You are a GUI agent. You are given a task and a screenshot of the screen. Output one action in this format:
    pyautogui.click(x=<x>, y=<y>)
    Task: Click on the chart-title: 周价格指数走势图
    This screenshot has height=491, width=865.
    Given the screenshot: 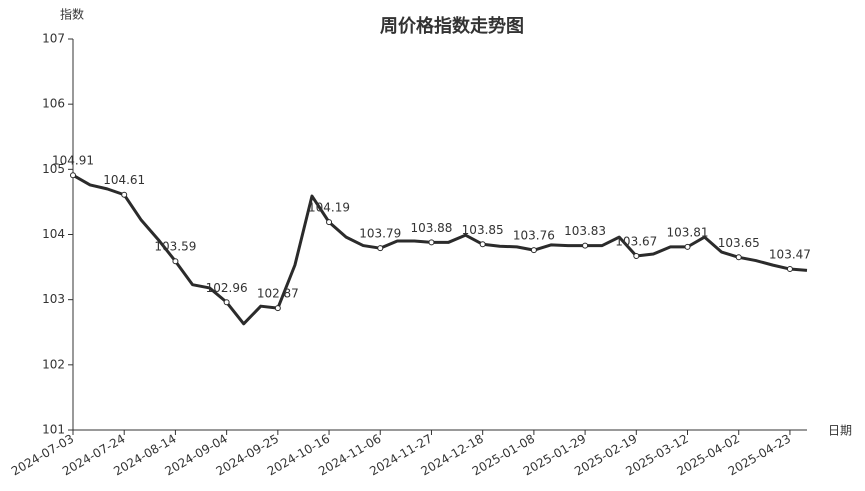 What is the action you would take?
    pyautogui.click(x=452, y=26)
    